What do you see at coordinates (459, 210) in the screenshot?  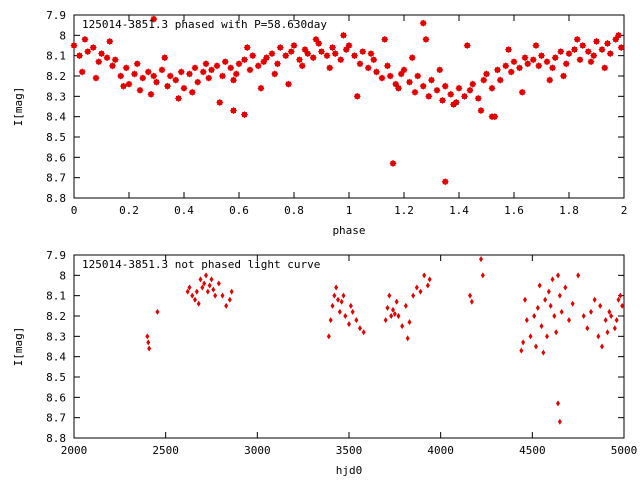 I see `x-tick-label: 1.4` at bounding box center [459, 210].